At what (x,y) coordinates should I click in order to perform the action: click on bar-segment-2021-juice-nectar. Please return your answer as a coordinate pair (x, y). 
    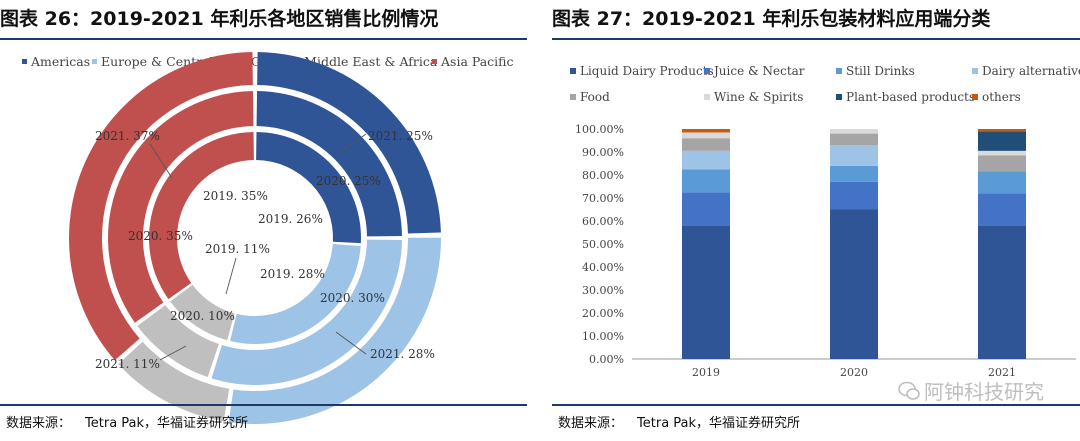
    Looking at the image, I should click on (1002, 209).